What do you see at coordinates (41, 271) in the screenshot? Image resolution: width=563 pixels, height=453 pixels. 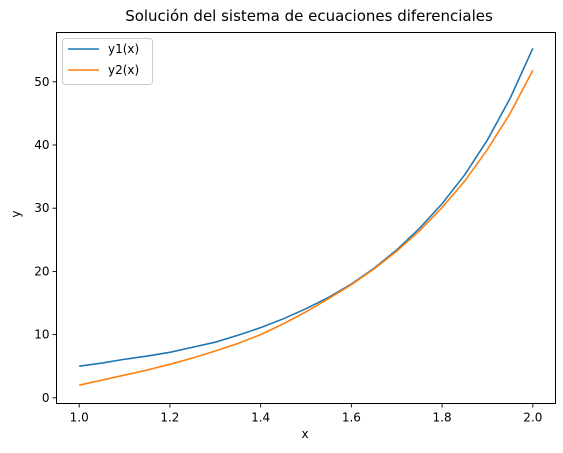 I see `y-tick-label: 20` at bounding box center [41, 271].